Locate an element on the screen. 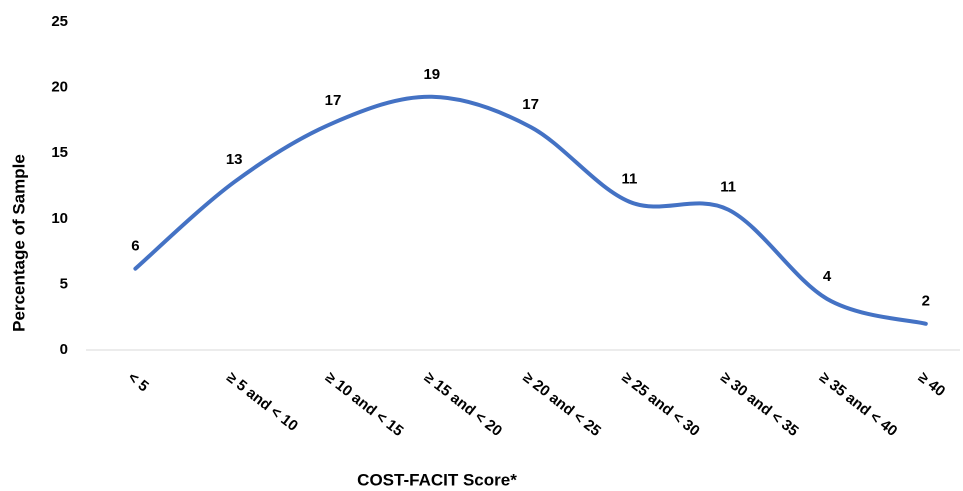  x-tick-label: ≥ 5 and < 10 is located at coordinates (262, 402).